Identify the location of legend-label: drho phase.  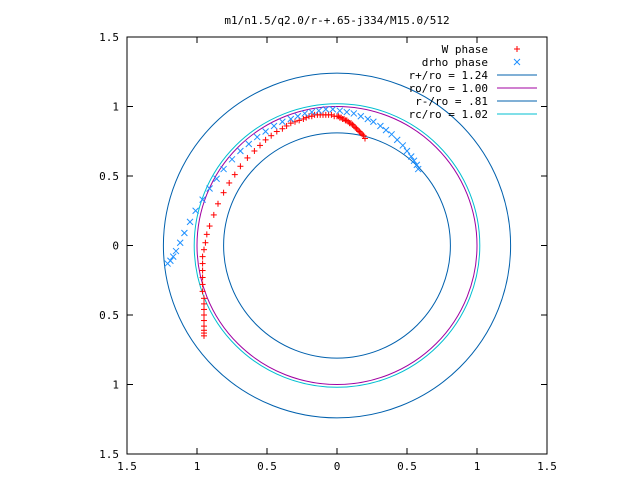
(455, 62).